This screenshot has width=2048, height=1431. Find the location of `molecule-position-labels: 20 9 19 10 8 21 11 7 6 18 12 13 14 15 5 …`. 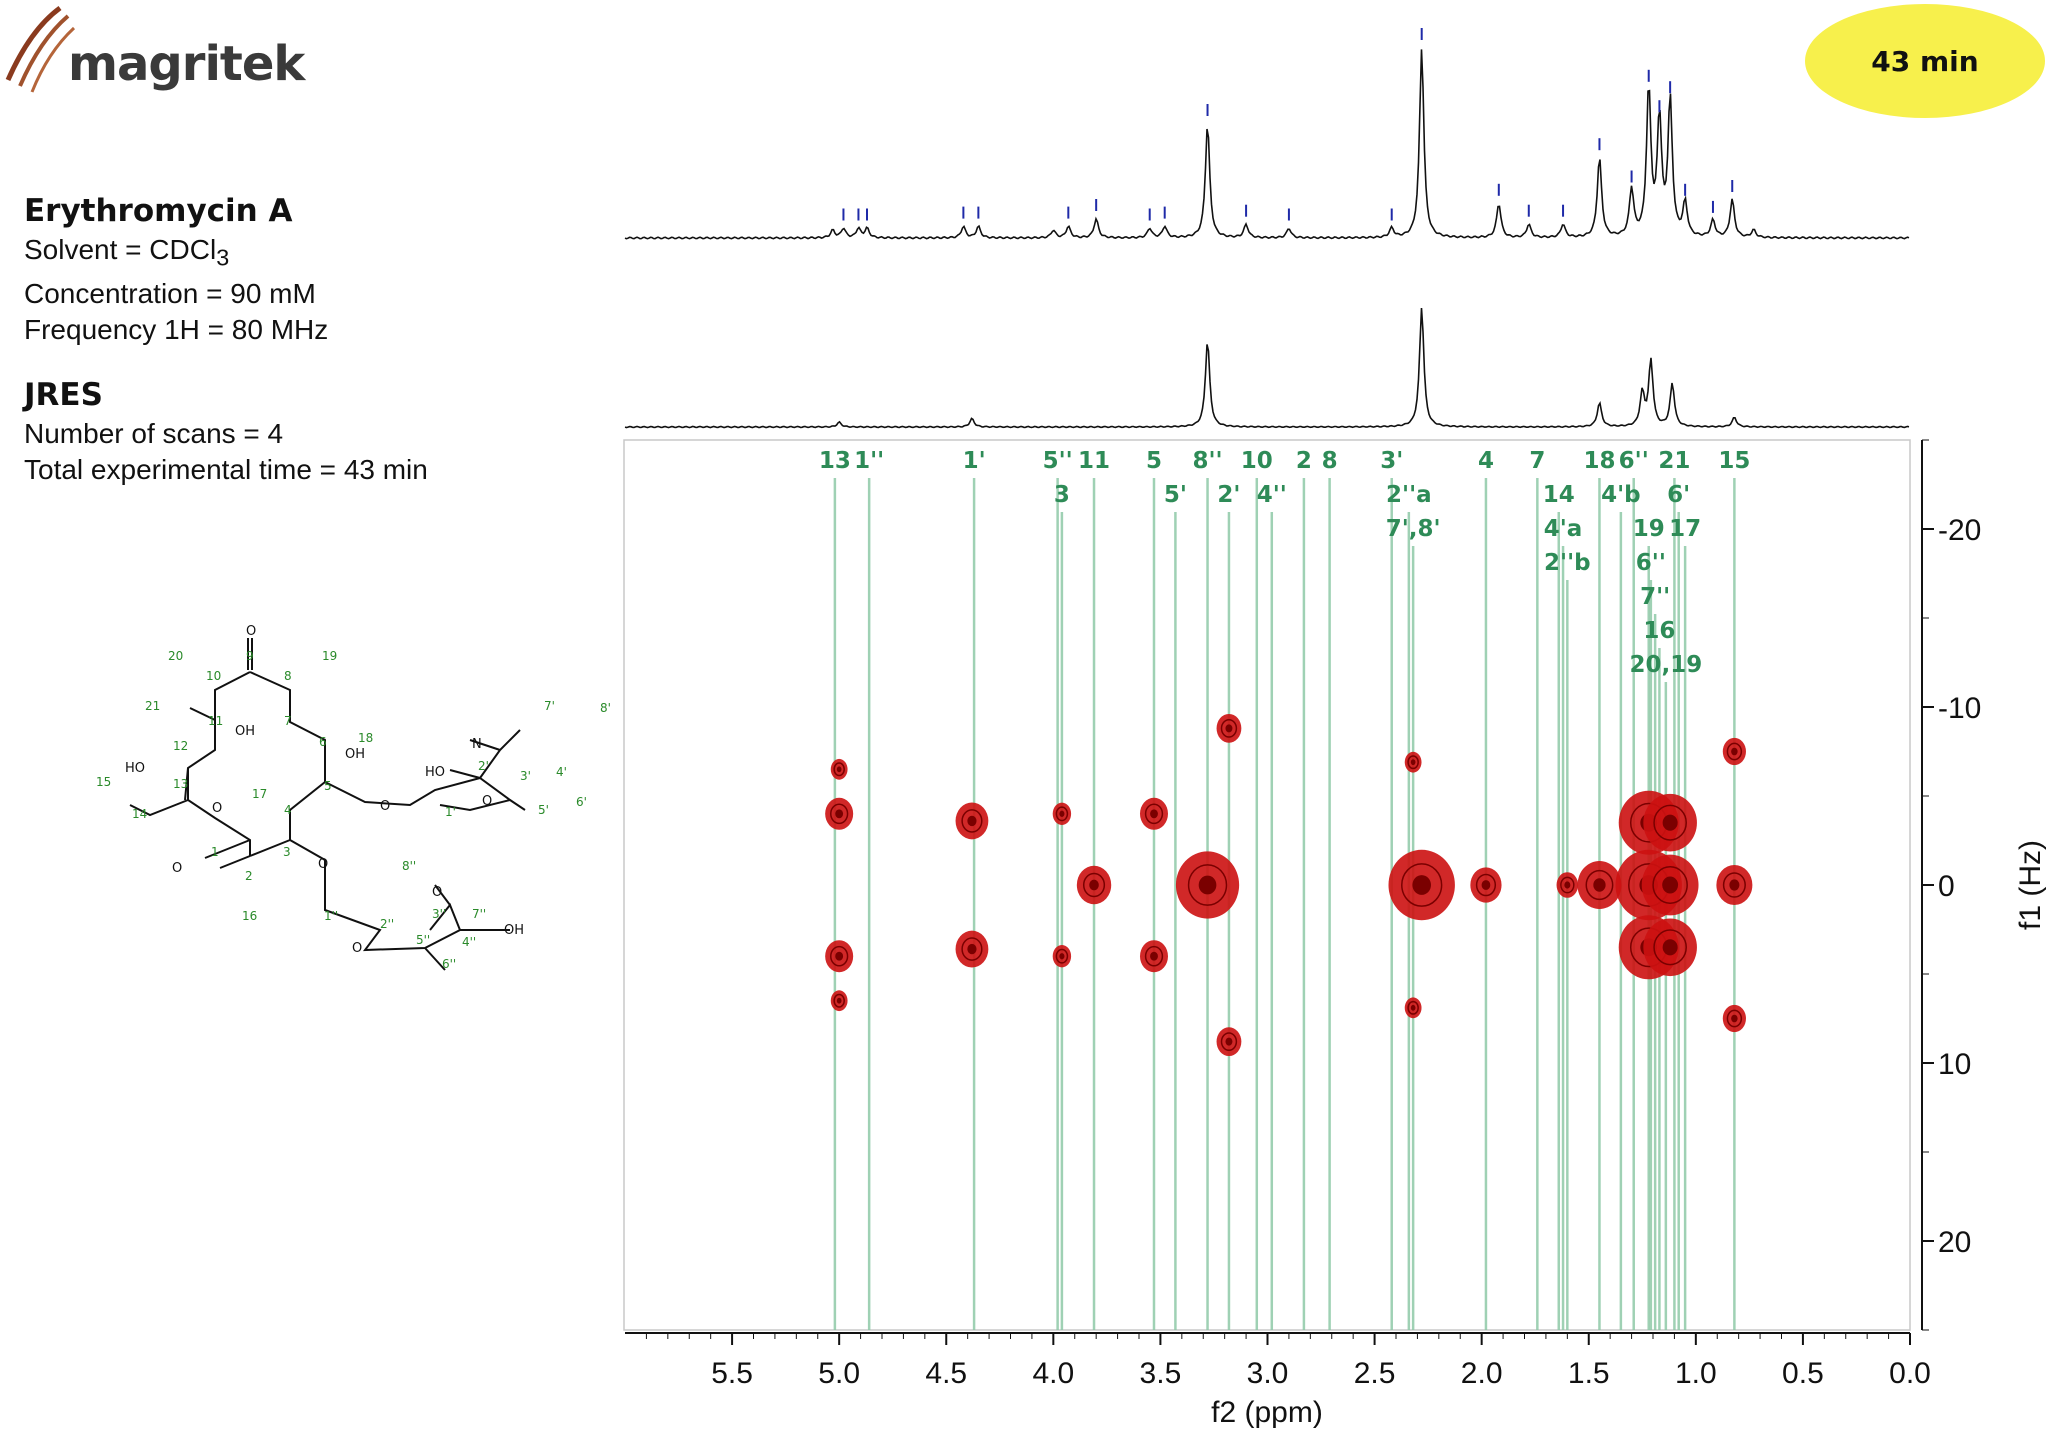

molecule-position-labels: 20 9 19 10 8 21 11 7 6 18 12 13 14 15 5 … is located at coordinates (353, 810).